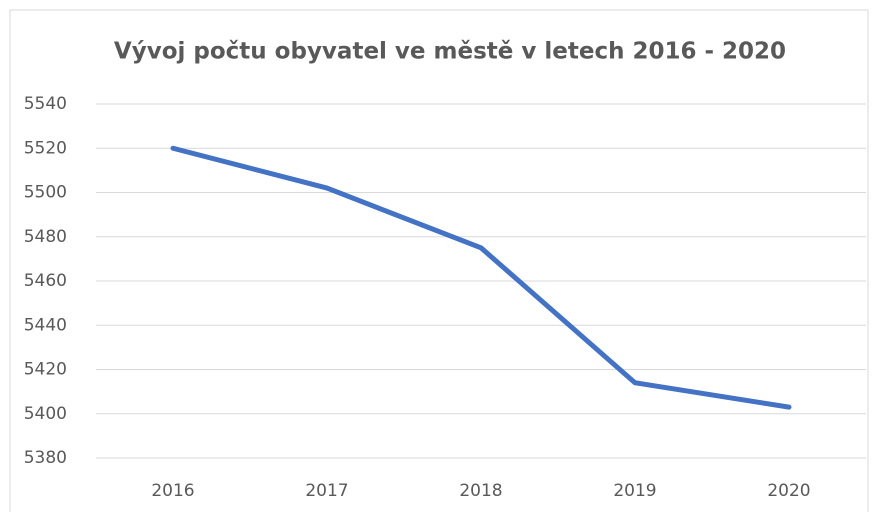  Describe the element at coordinates (45, 325) in the screenshot. I see `y-tick-label: 5440` at that location.